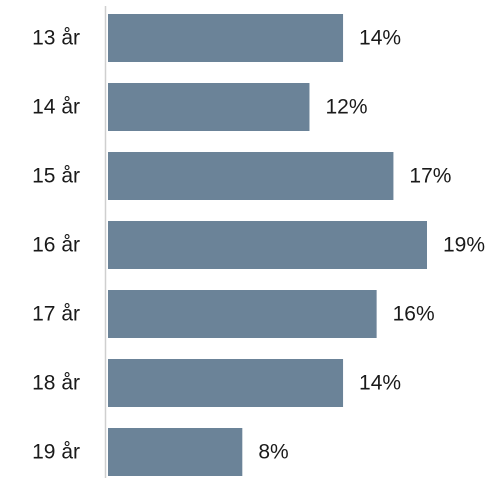 The image size is (498, 482). I want to click on value-label: 8%, so click(273, 452).